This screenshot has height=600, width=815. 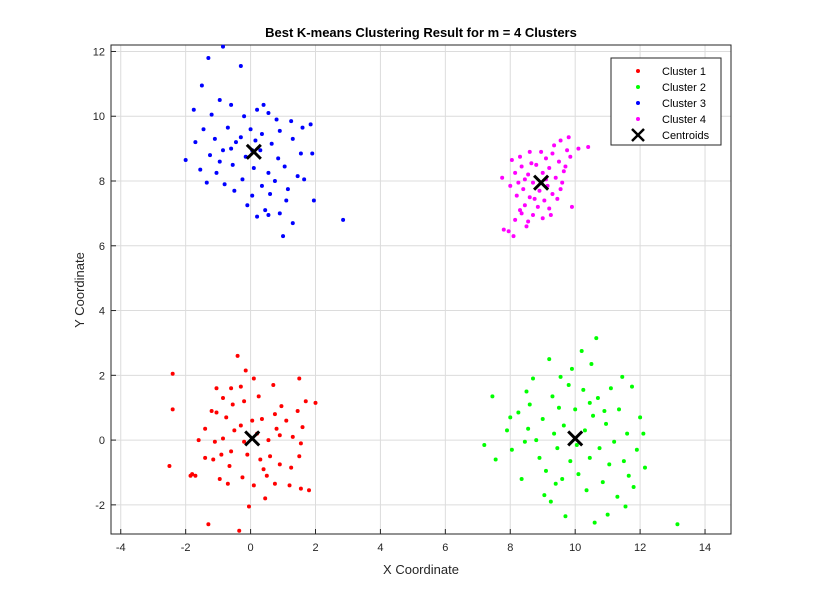 What do you see at coordinates (541, 182) in the screenshot?
I see `centroid-marker` at bounding box center [541, 182].